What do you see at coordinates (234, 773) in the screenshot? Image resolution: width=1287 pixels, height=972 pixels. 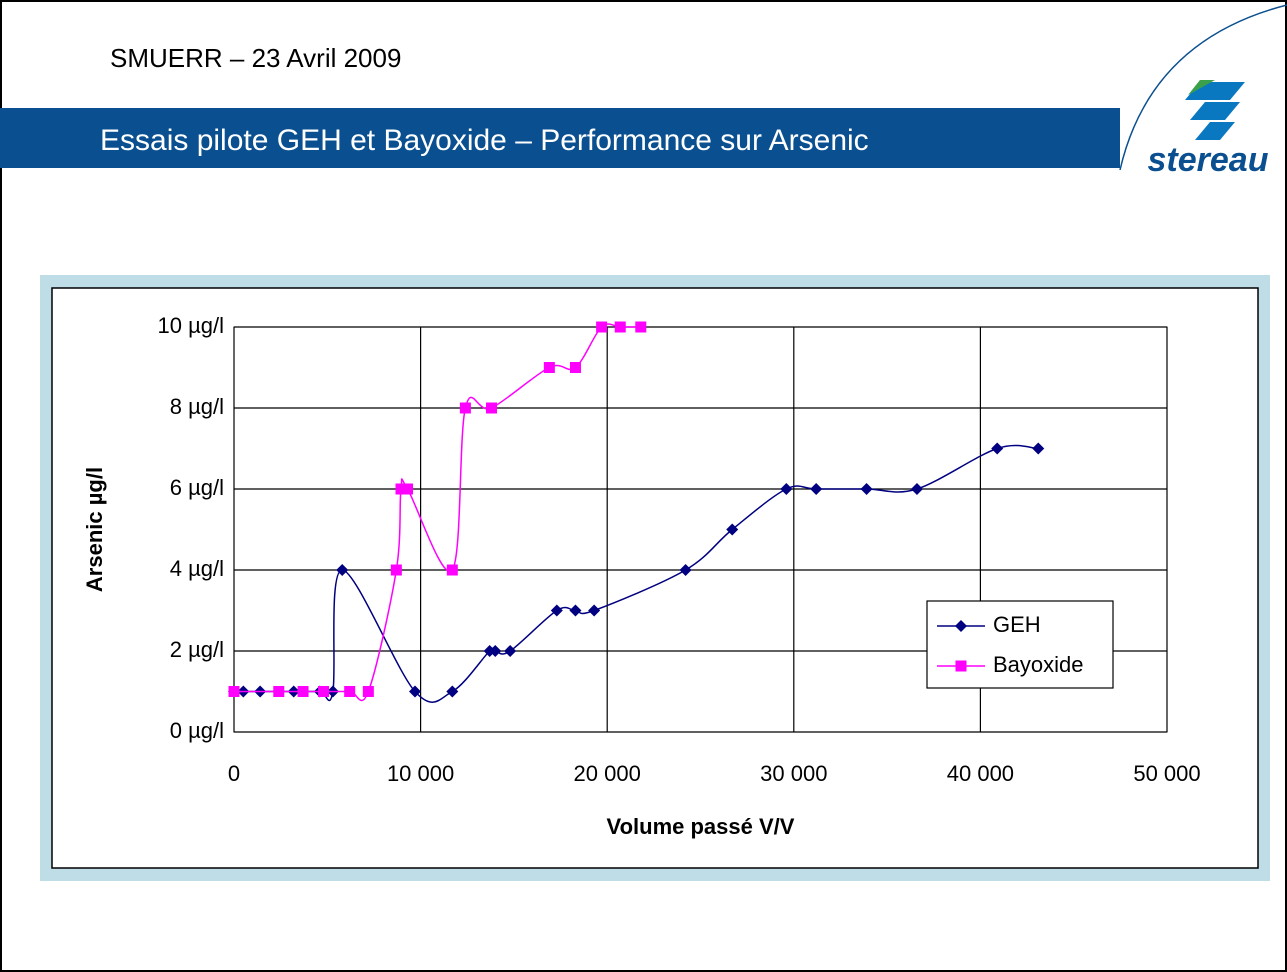 I see `x-tick-label: 0` at bounding box center [234, 773].